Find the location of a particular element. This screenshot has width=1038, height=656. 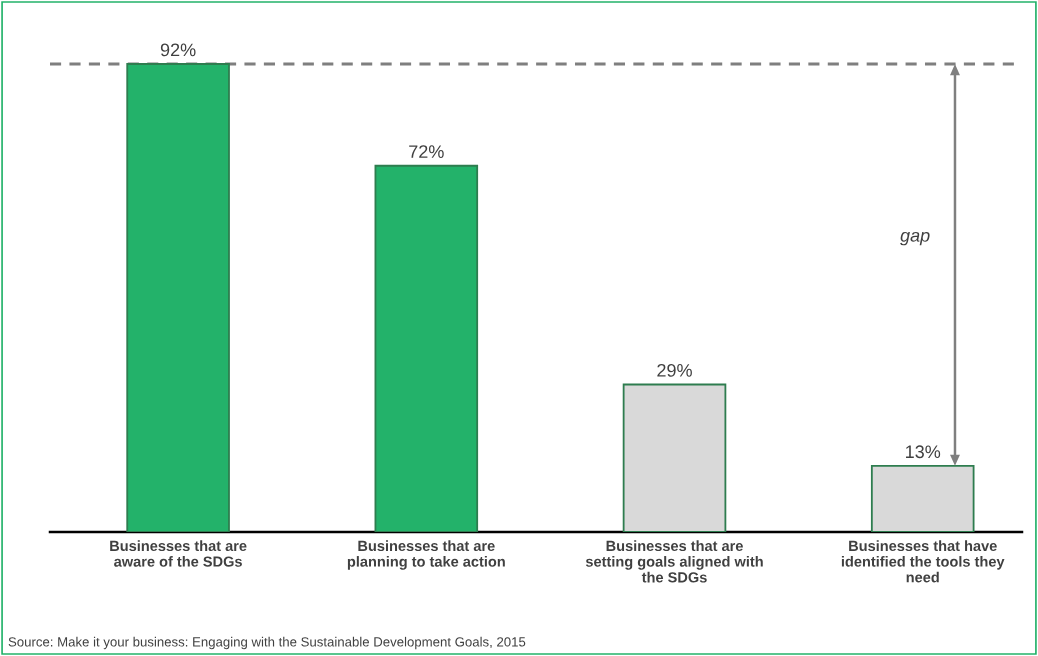

x-tick-label: Businesses that are setting goals aligned with the SDGs is located at coordinates (674, 561).